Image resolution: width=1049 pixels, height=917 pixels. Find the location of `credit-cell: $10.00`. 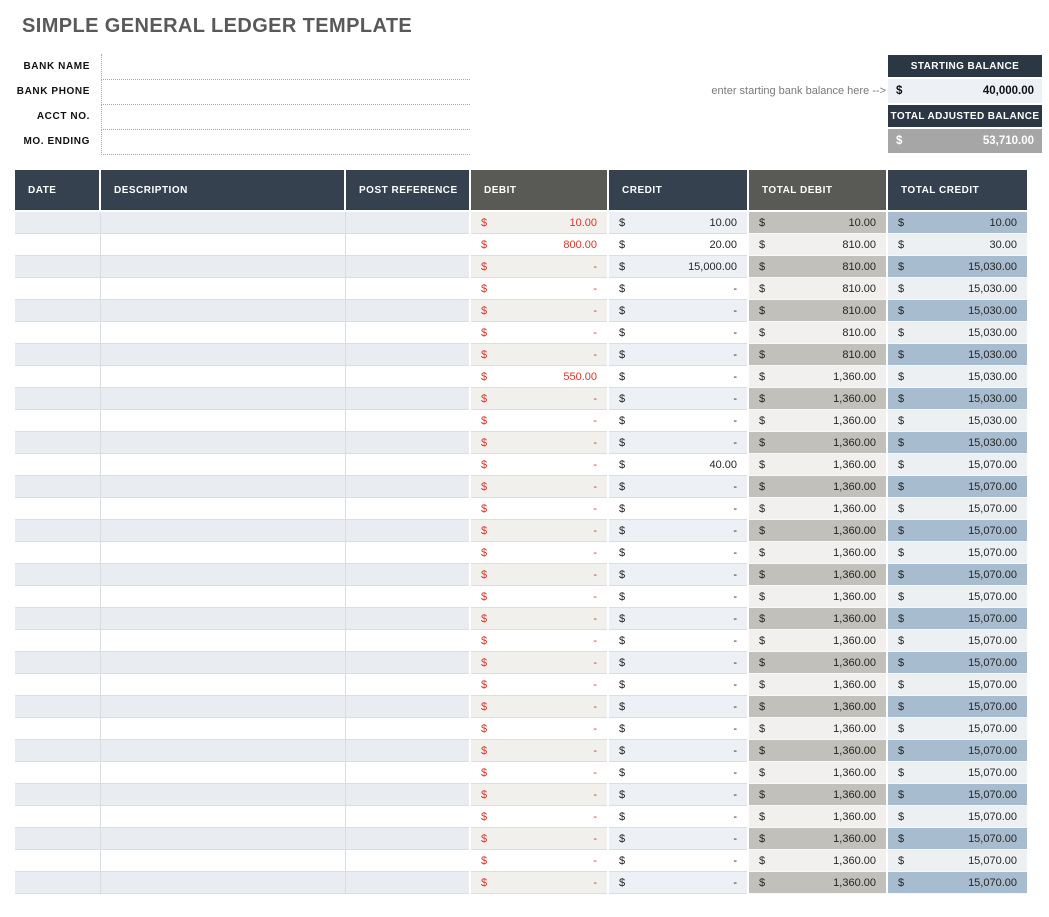

credit-cell: $10.00 is located at coordinates (678, 222).